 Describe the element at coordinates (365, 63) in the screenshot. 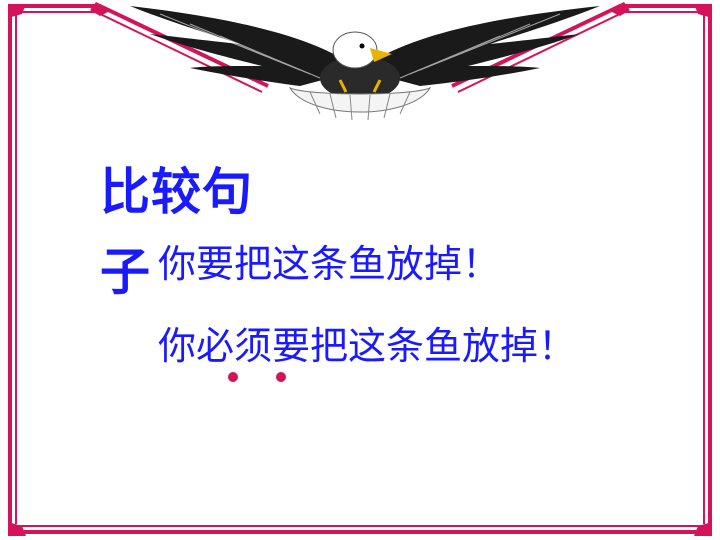

I see `eagle-icon` at that location.